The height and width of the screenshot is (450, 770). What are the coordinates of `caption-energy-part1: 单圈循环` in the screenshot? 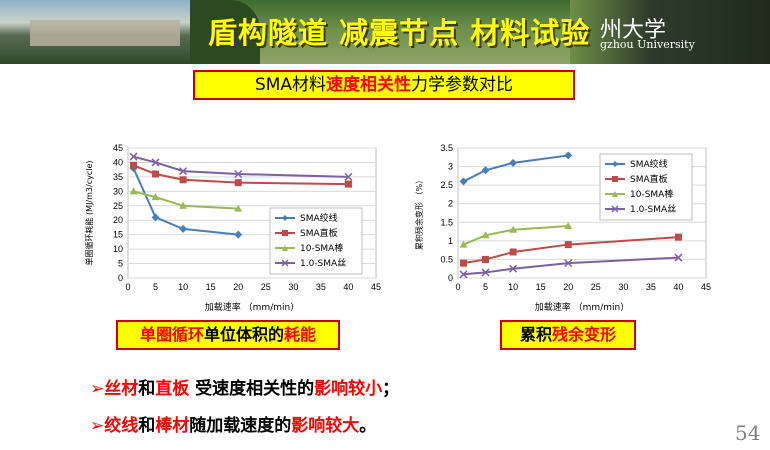 It's located at (171, 334).